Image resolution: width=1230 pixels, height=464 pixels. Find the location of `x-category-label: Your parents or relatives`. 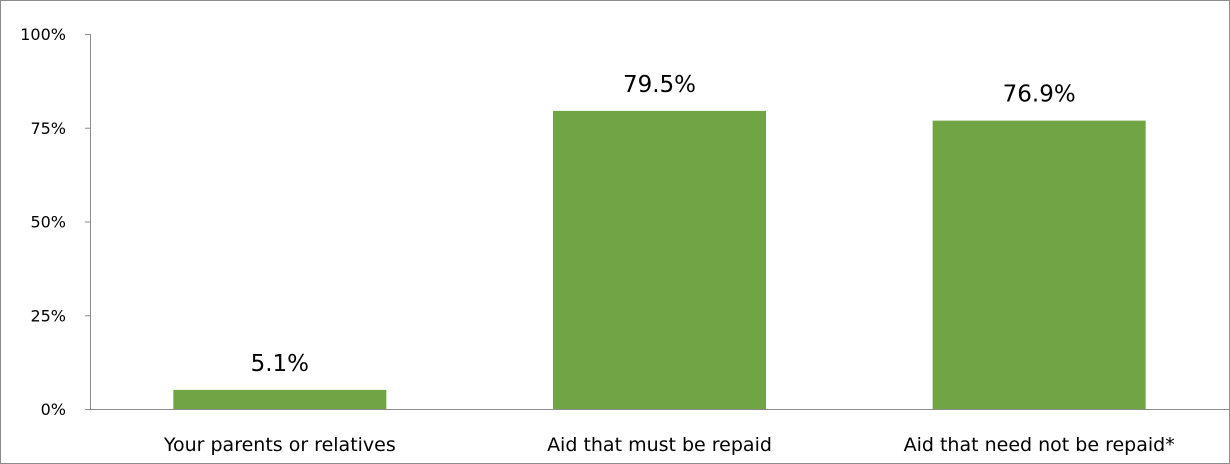

x-category-label: Your parents or relatives is located at coordinates (279, 445).